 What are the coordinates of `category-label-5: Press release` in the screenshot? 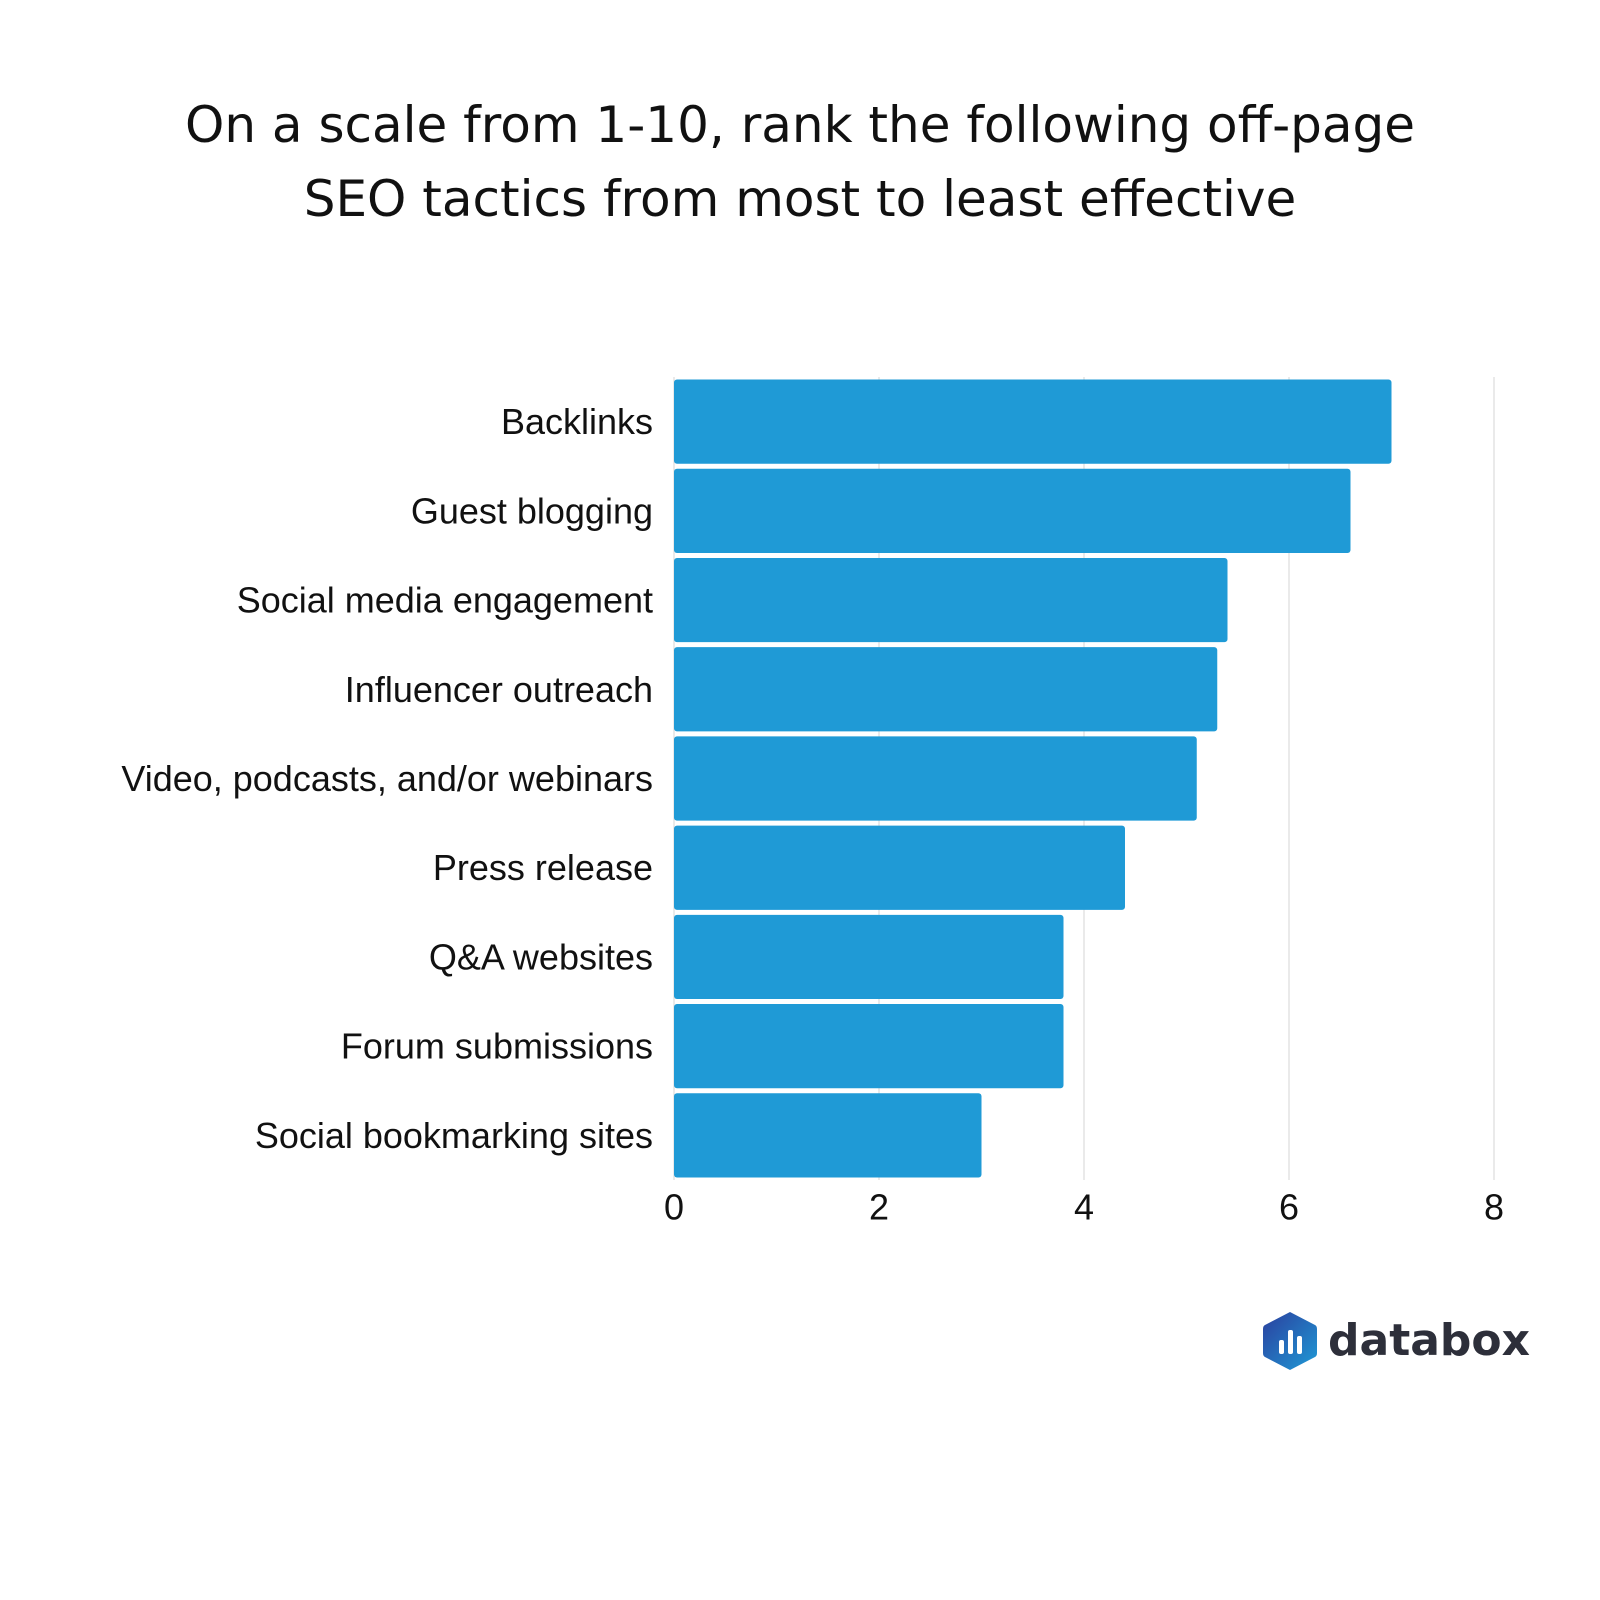 It's located at (543, 867).